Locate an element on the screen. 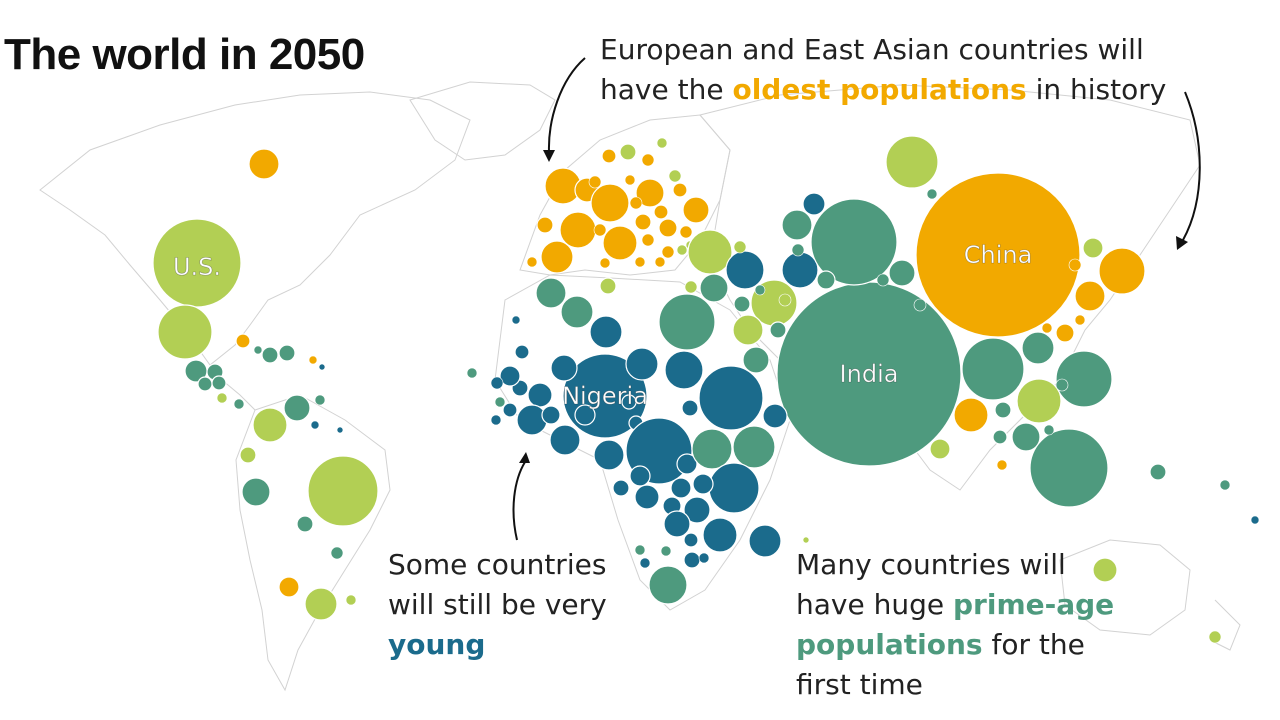 This screenshot has width=1280, height=720. arrow-to-east-asia is located at coordinates (1191, 166).